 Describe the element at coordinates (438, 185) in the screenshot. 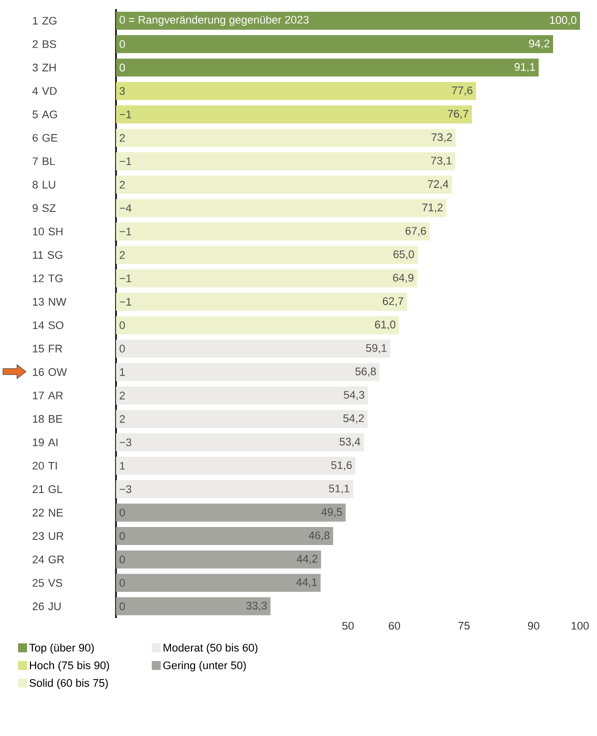

I see `data-label: 72,4` at that location.